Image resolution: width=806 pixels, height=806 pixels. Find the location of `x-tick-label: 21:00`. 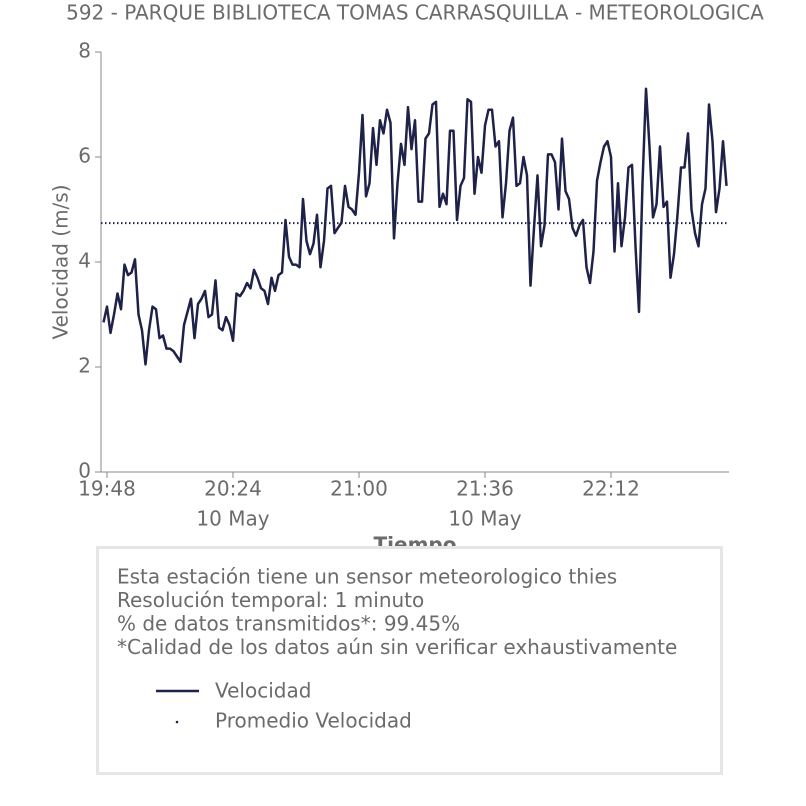

x-tick-label: 21:00 is located at coordinates (359, 489).